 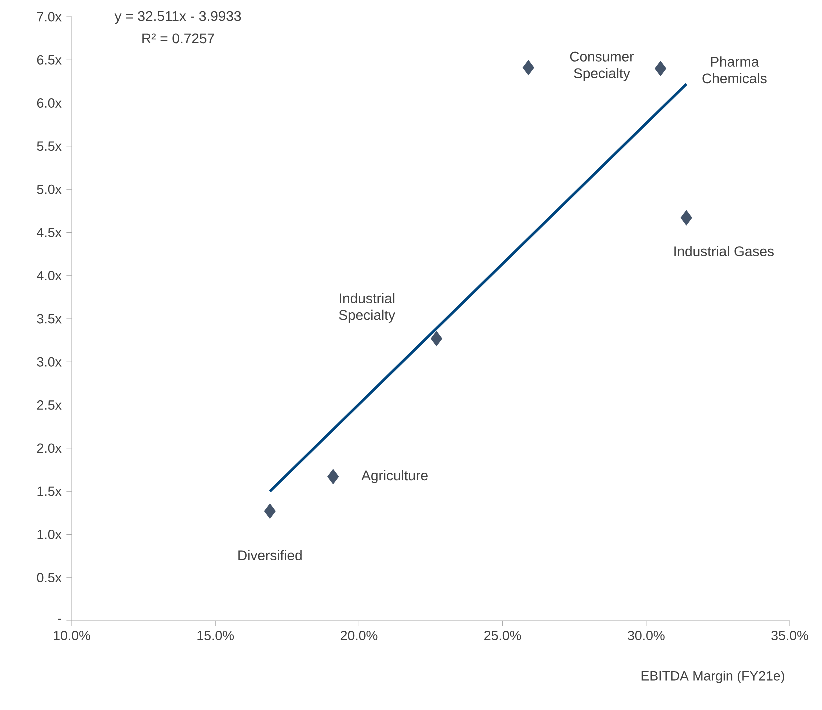 What do you see at coordinates (724, 251) in the screenshot?
I see `annotation: Industrial Gases` at bounding box center [724, 251].